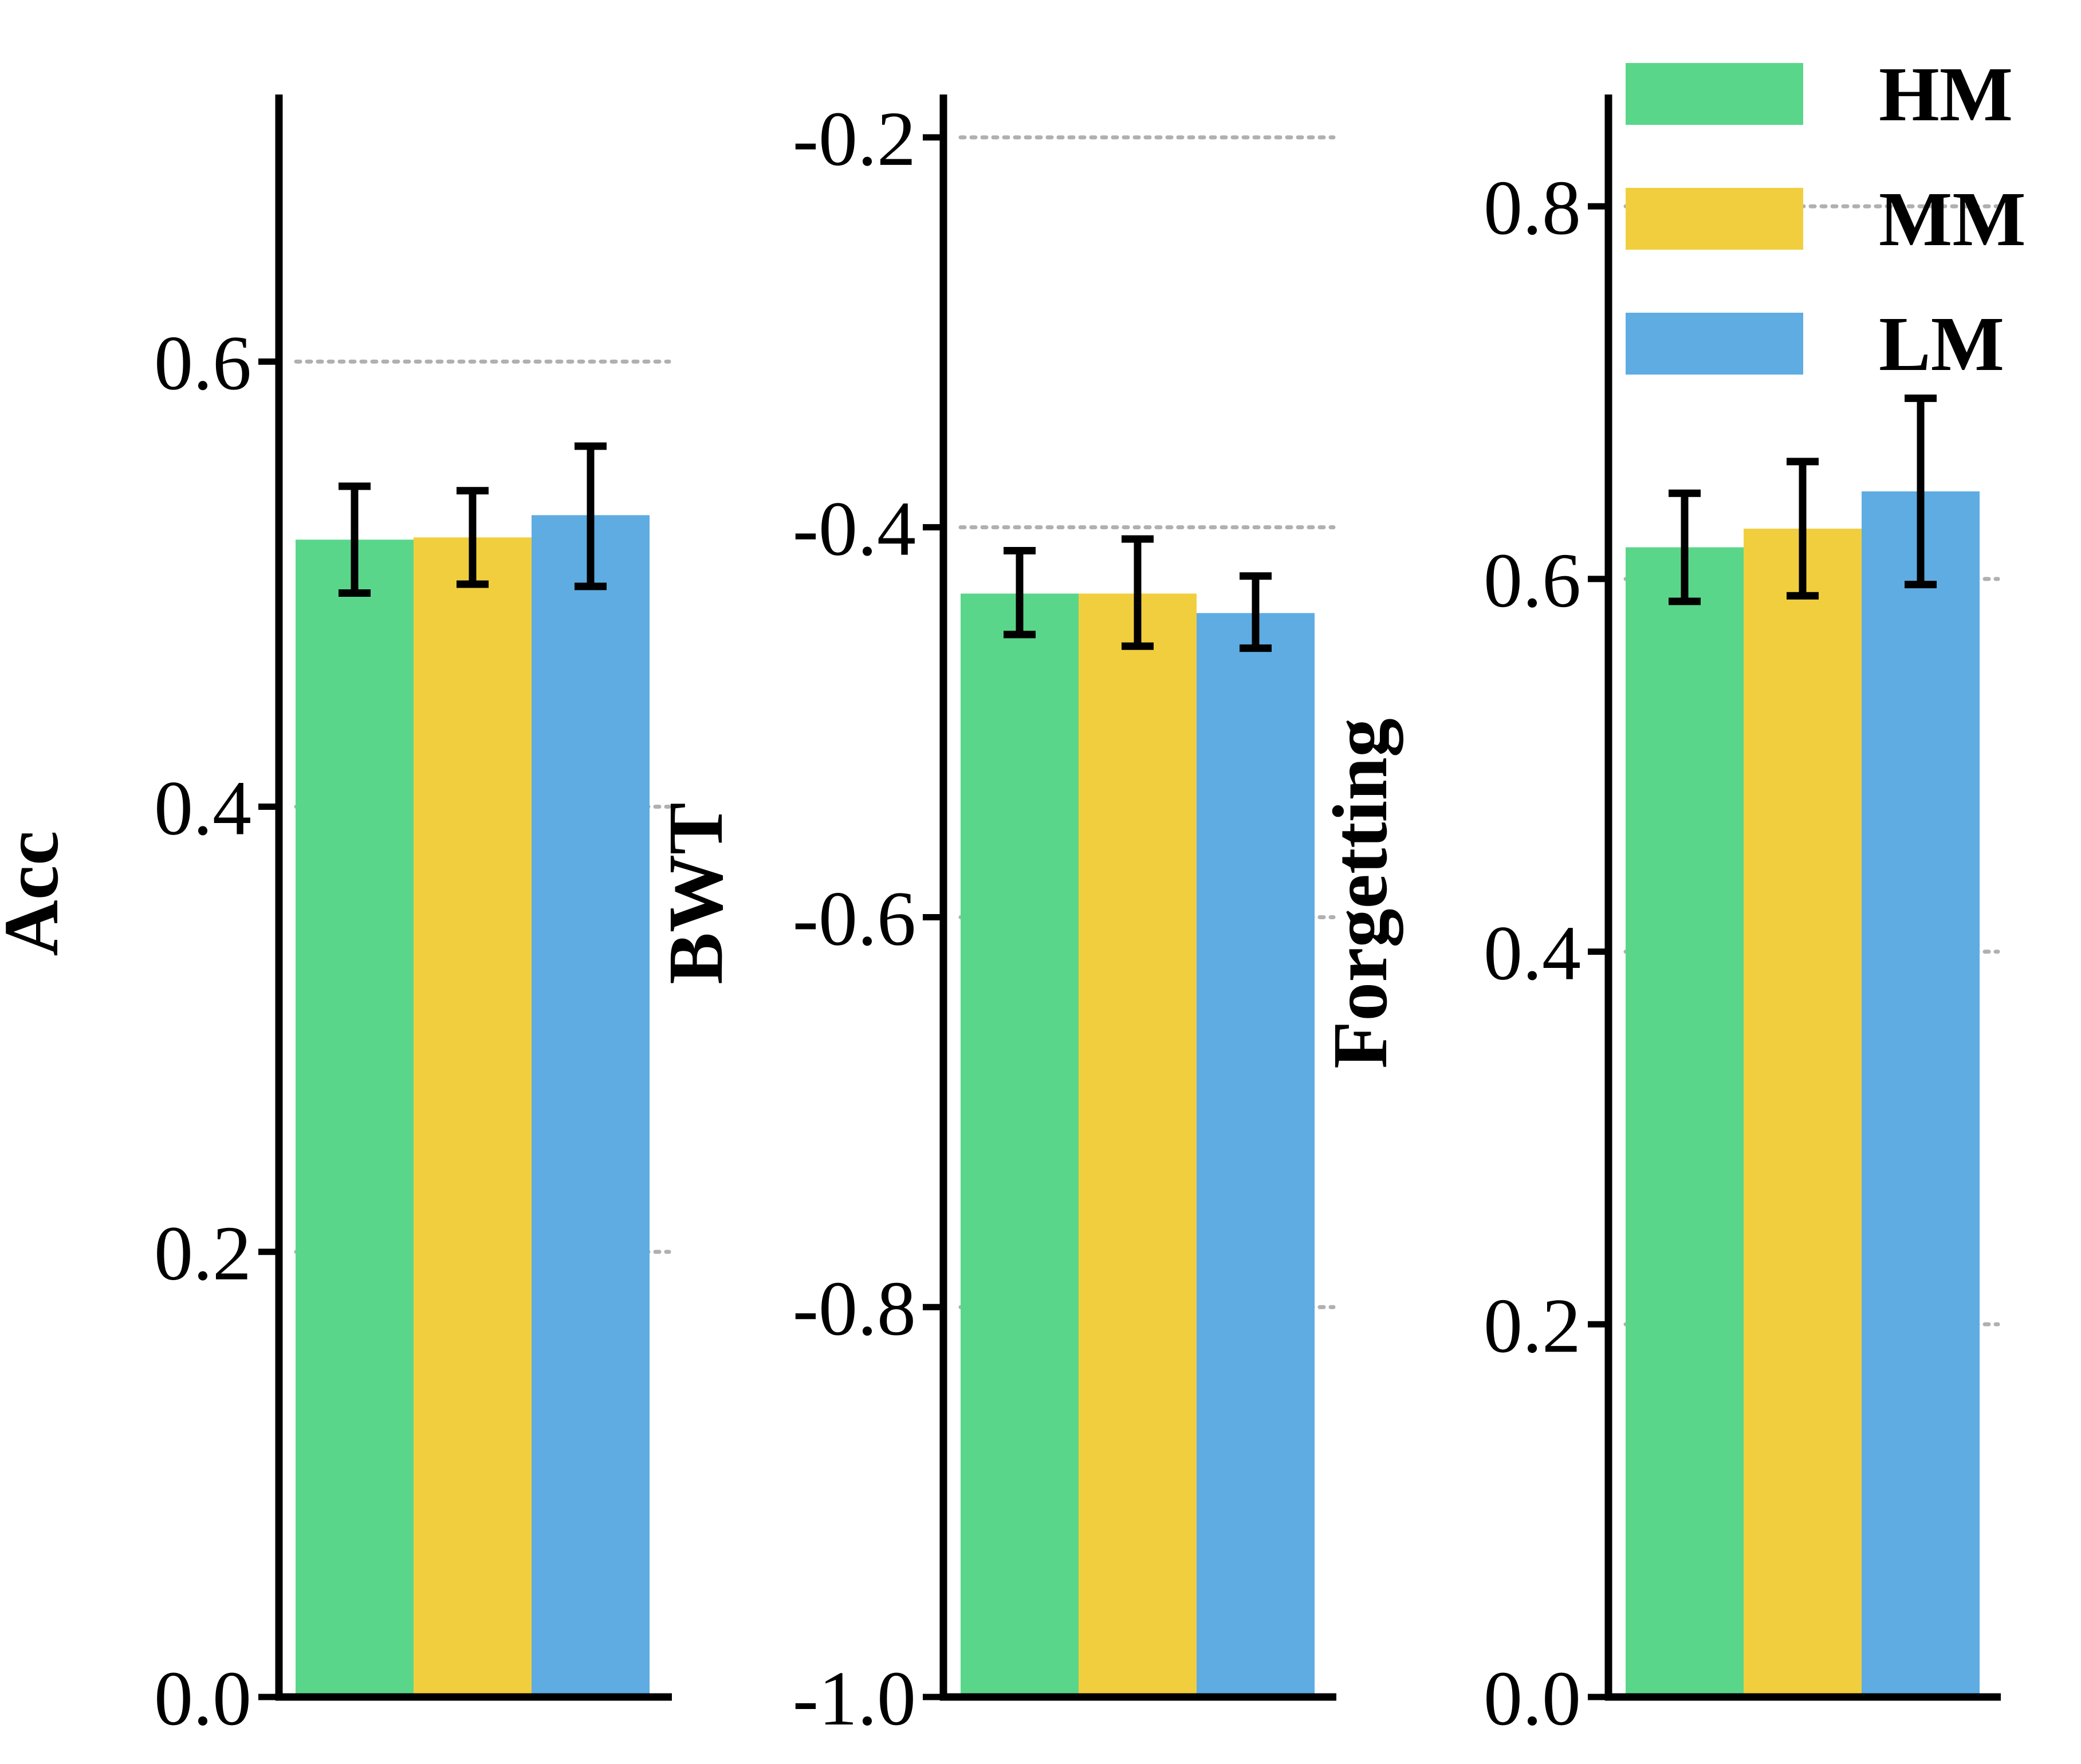 This screenshot has height=1764, width=2081. Describe the element at coordinates (1714, 94) in the screenshot. I see `legend-swatch-hm` at that location.